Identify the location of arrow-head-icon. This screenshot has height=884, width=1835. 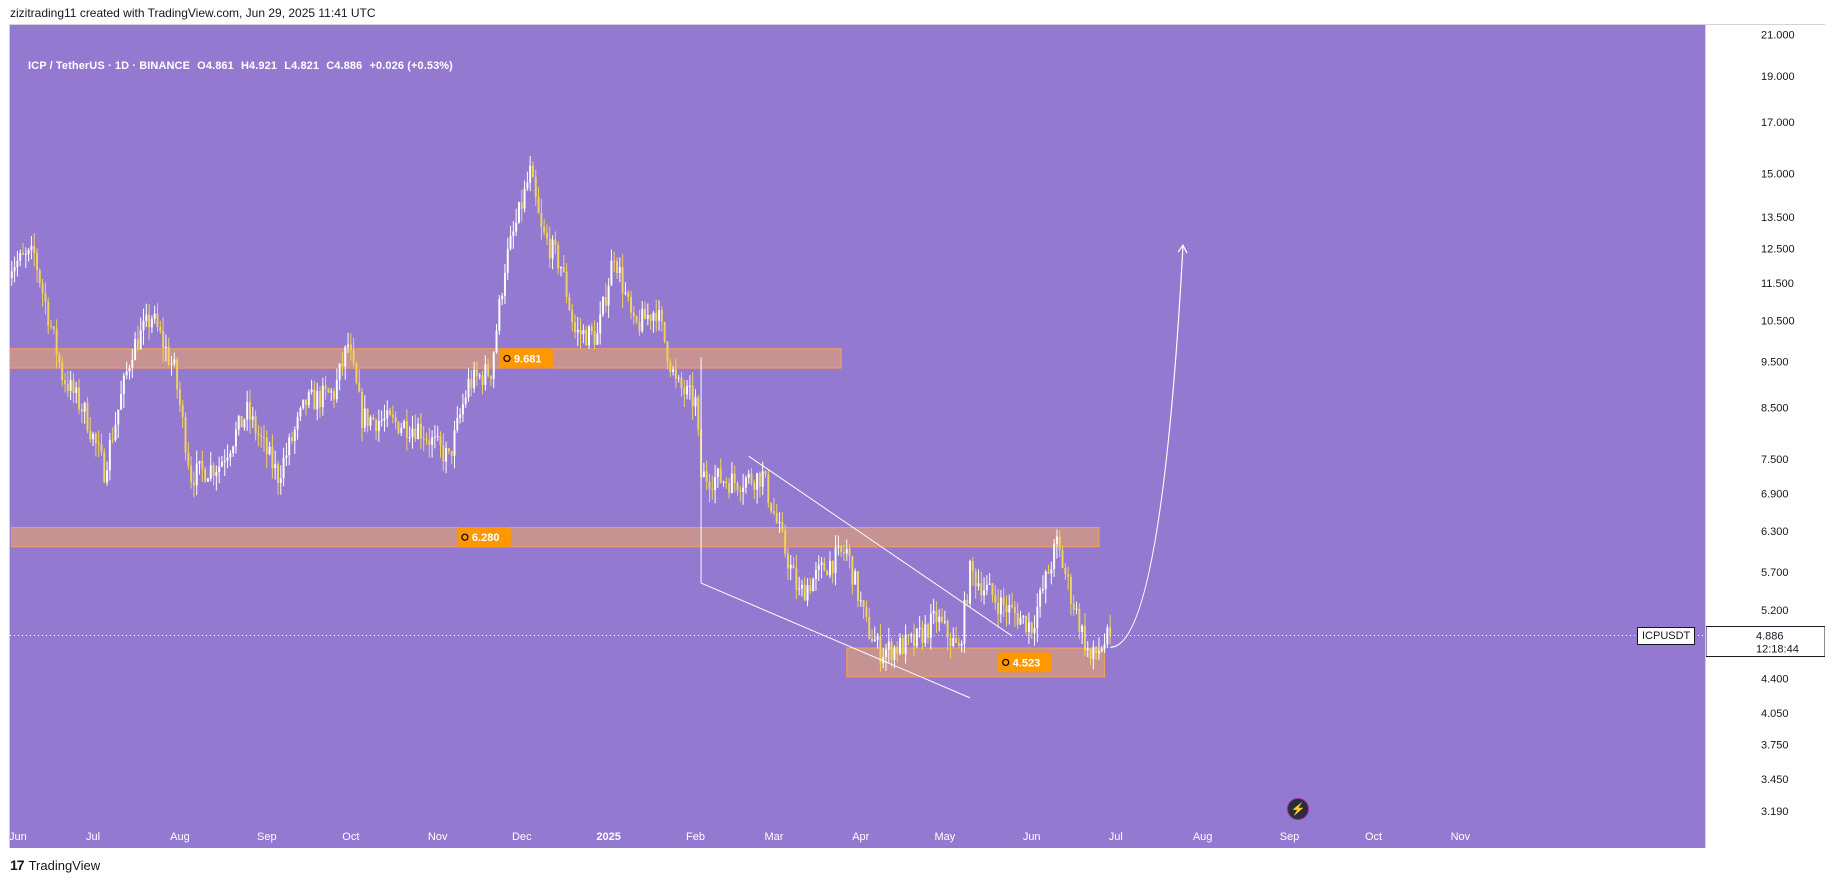
(1182, 249).